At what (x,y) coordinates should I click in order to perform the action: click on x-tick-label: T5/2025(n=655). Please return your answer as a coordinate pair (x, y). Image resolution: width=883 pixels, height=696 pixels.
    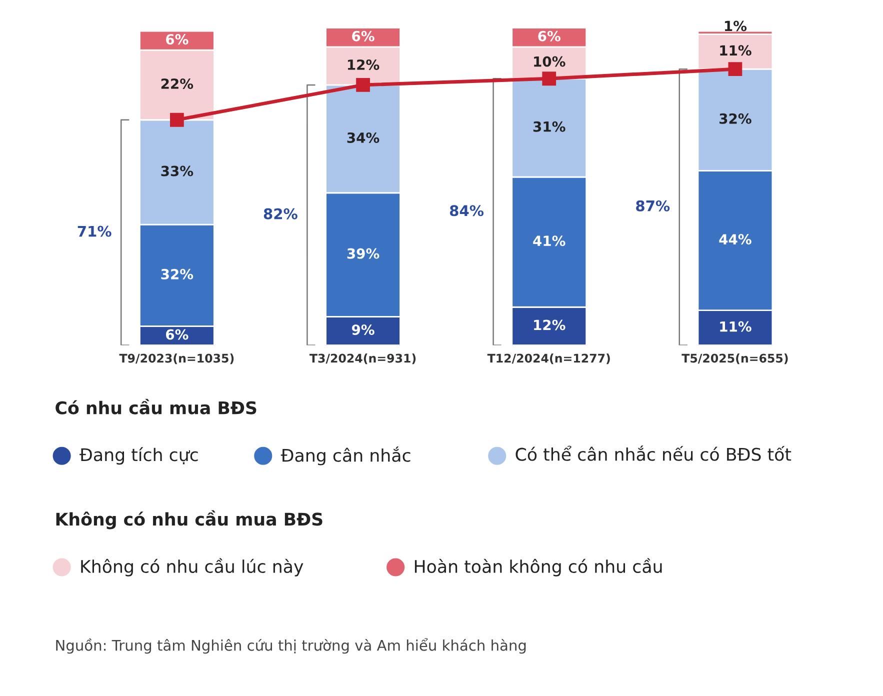
    Looking at the image, I should click on (735, 359).